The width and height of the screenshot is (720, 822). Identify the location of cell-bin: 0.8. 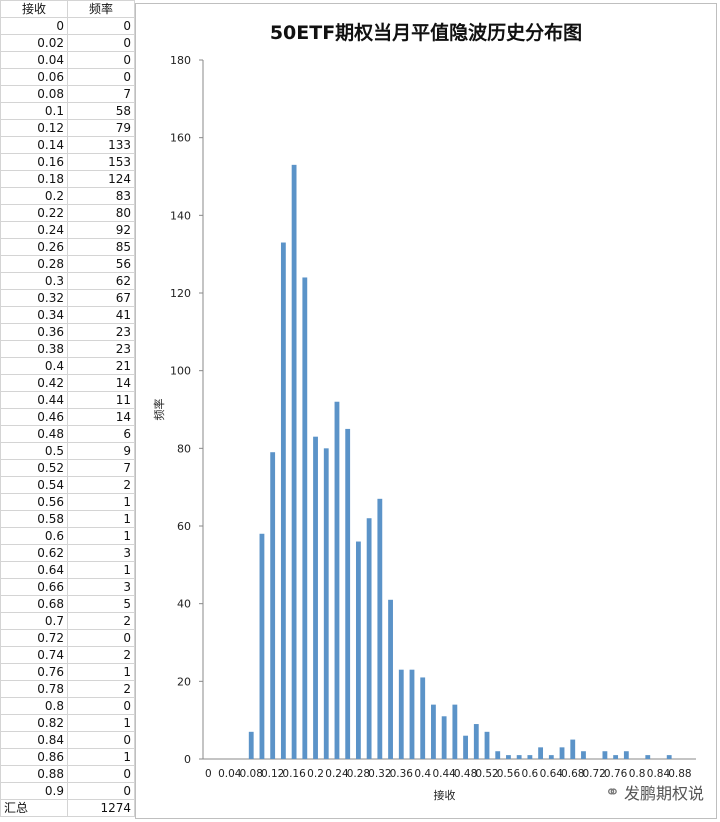
(34, 706).